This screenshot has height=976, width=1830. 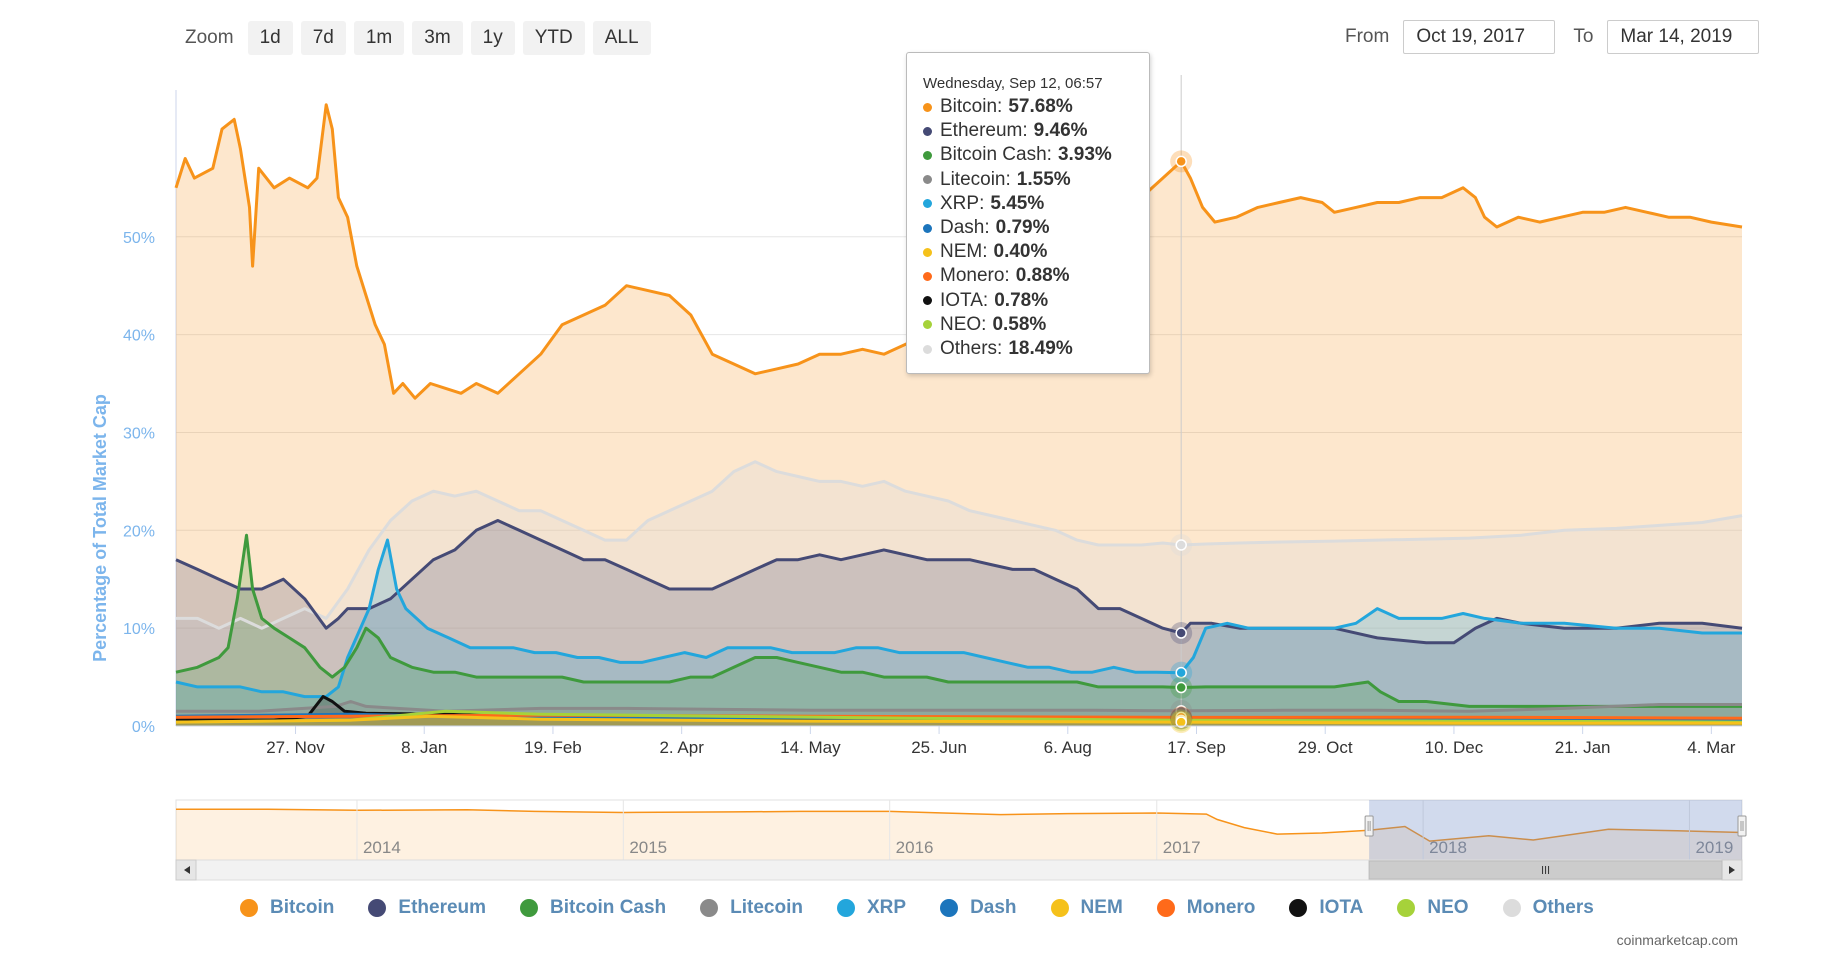 What do you see at coordinates (209, 37) in the screenshot?
I see `zoom-label: Zoom` at bounding box center [209, 37].